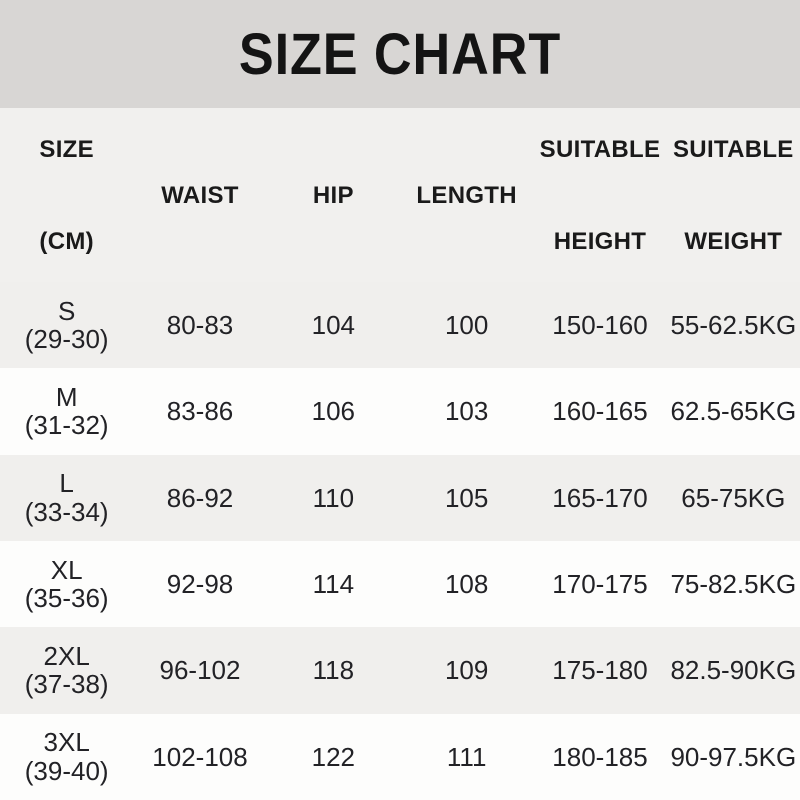 The width and height of the screenshot is (800, 800). What do you see at coordinates (66, 241) in the screenshot?
I see `column-header-size-unit: (CM)` at bounding box center [66, 241].